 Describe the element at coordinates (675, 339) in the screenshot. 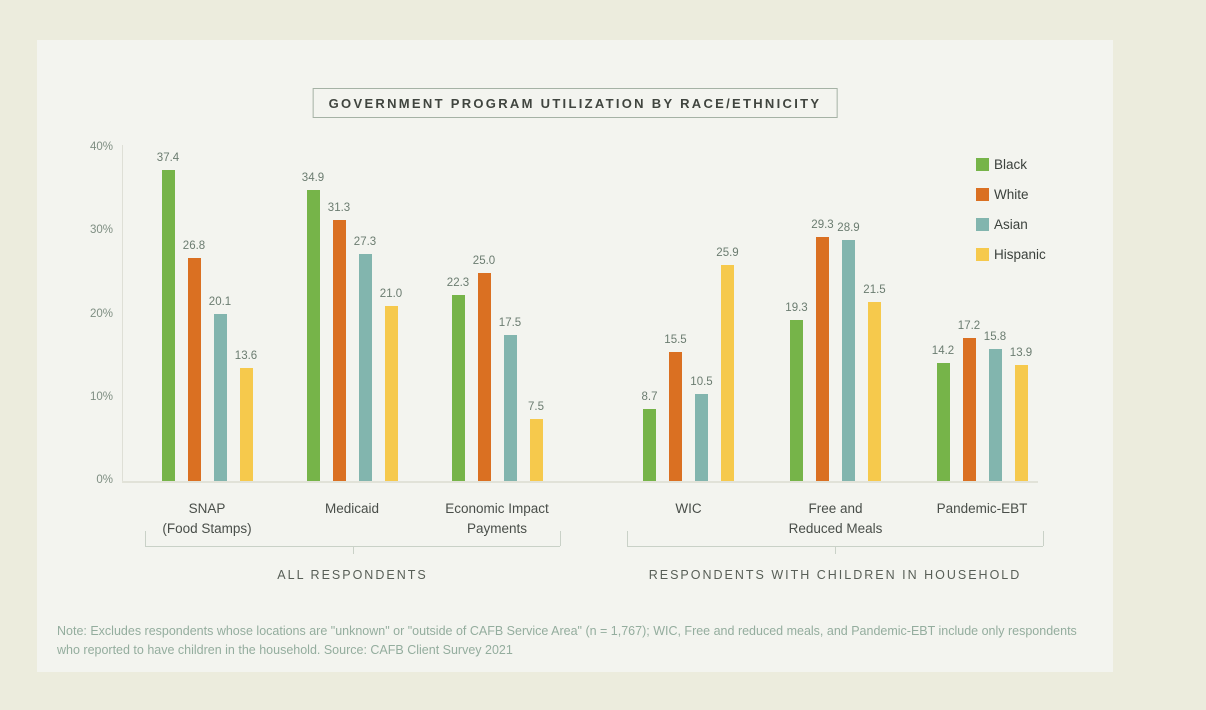

I see `bar-value-label: 15.5` at that location.